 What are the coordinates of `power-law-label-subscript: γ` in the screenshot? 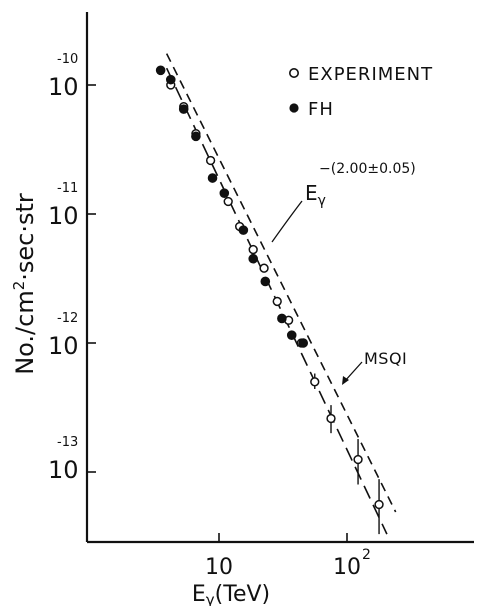 It's located at (322, 201).